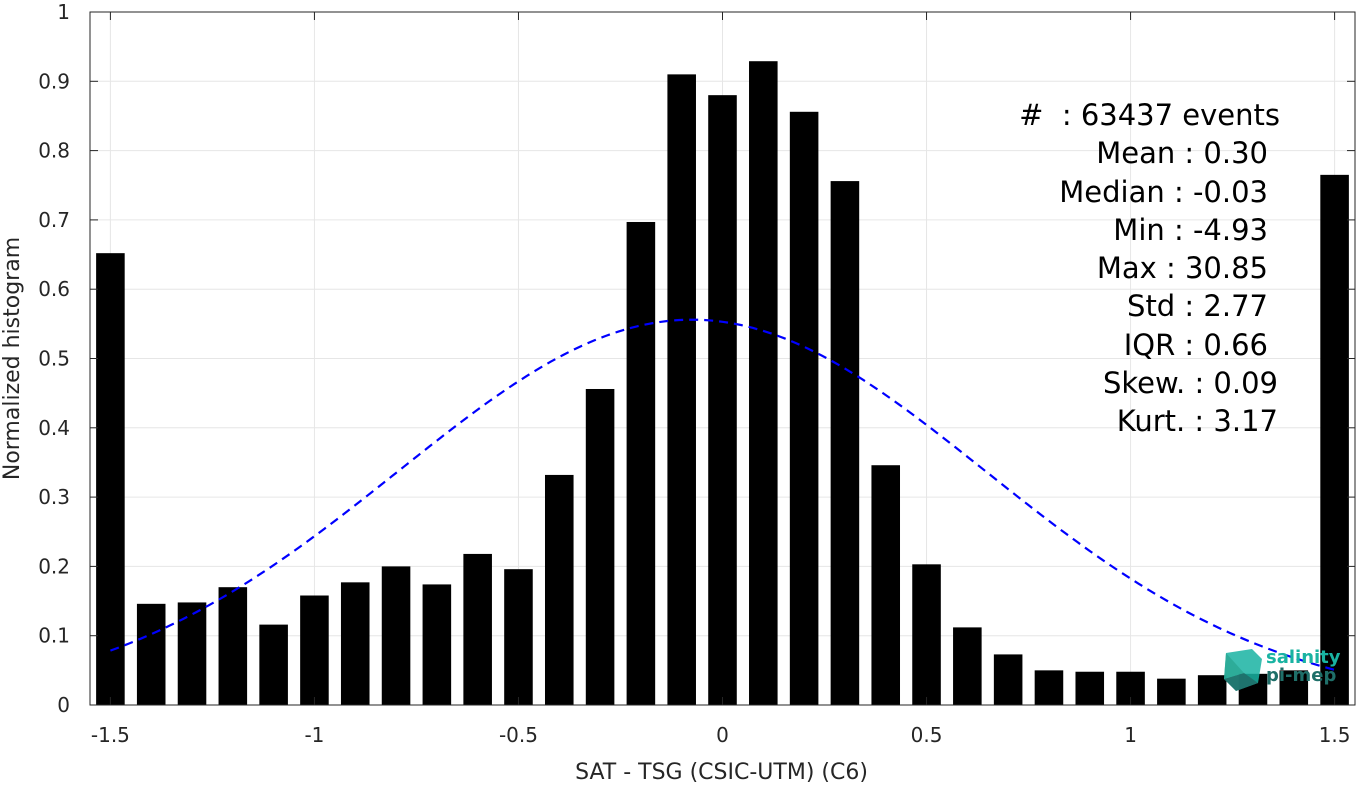 The image size is (1367, 785). What do you see at coordinates (1149, 115) in the screenshot?
I see `stats-events: # : 63437 events` at bounding box center [1149, 115].